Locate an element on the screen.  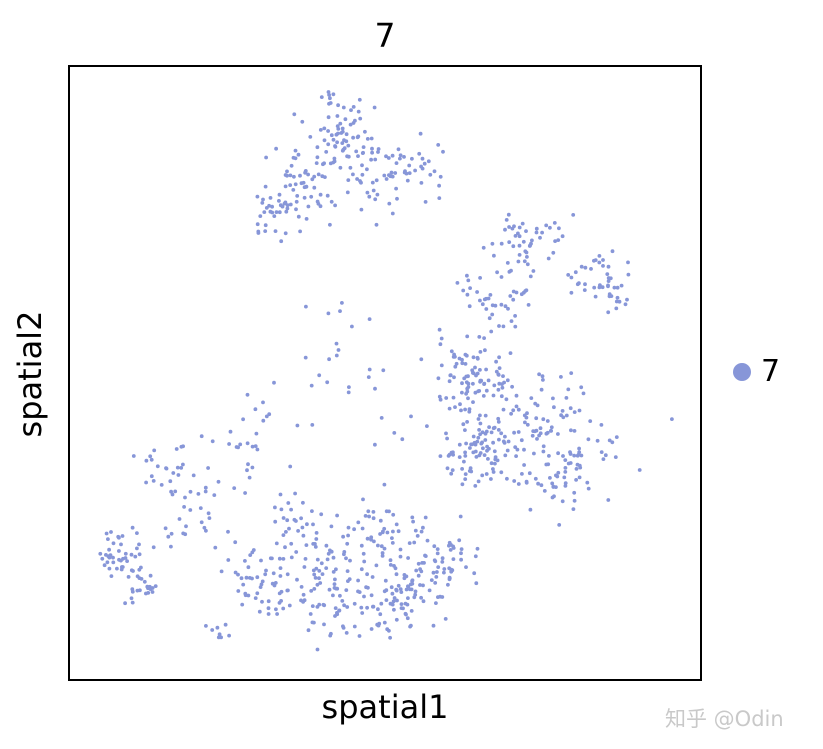
legend-label: 7 is located at coordinates (771, 371).